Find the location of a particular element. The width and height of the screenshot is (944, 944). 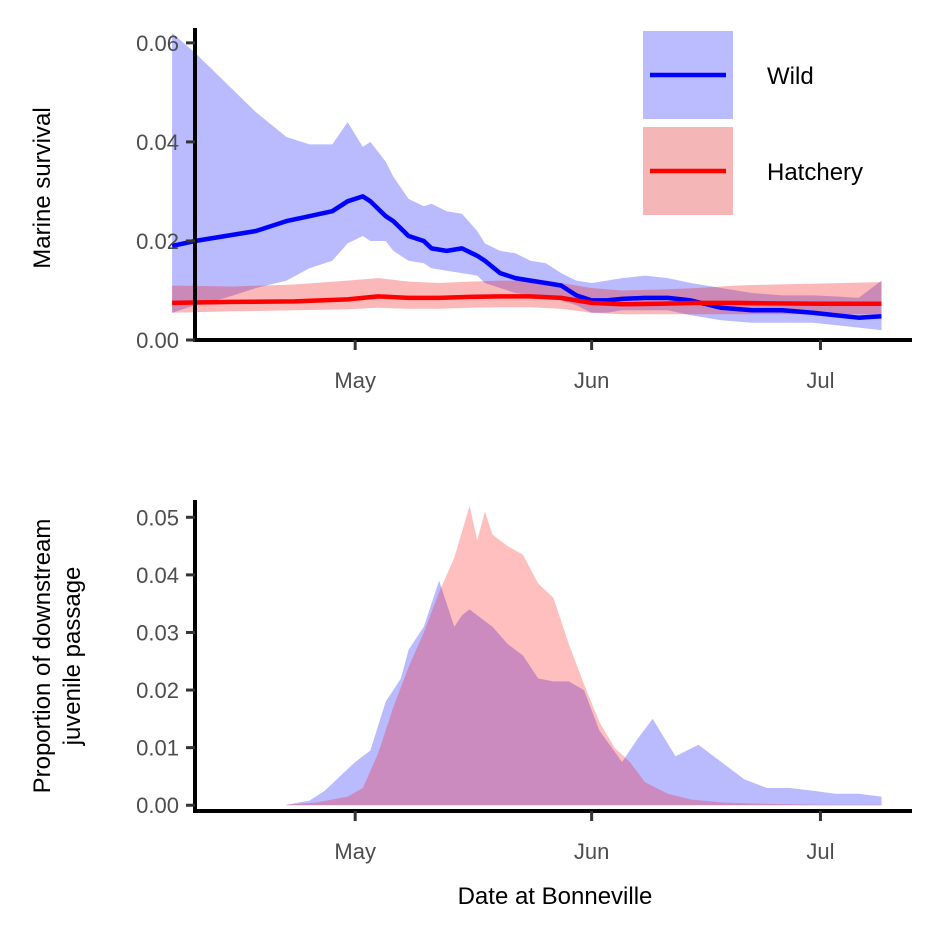

top-y-axis-title: Marine survival is located at coordinates (42, 187).